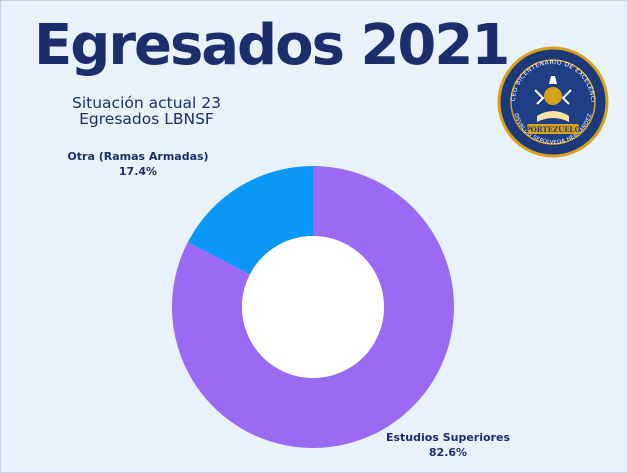  Describe the element at coordinates (448, 437) in the screenshot. I see `slice-category-label: Estudios Superiores` at that location.